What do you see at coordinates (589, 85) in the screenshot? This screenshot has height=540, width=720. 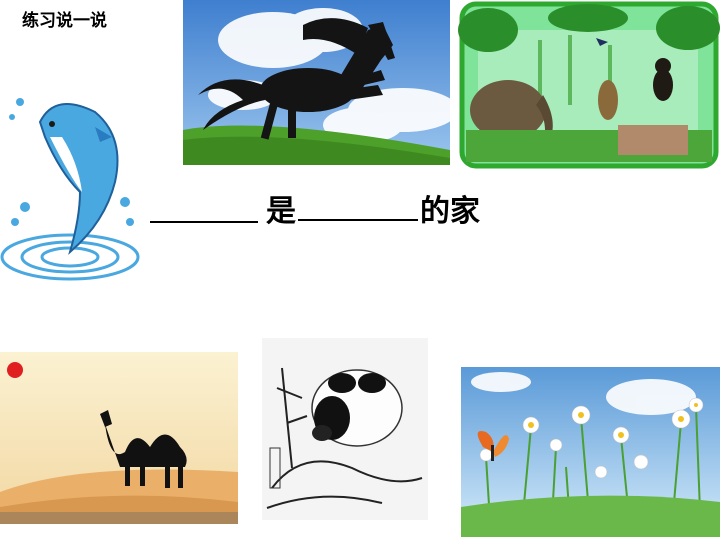 I see `forest-animals-picture` at bounding box center [589, 85].